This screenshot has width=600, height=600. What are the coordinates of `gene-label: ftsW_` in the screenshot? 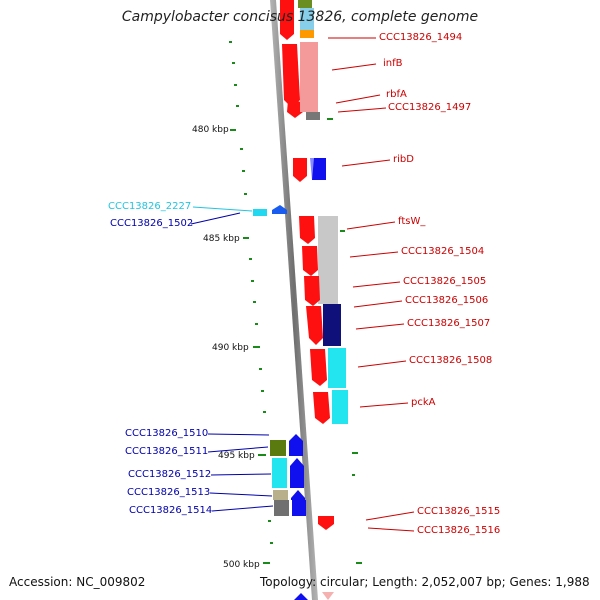 It's located at (412, 221).